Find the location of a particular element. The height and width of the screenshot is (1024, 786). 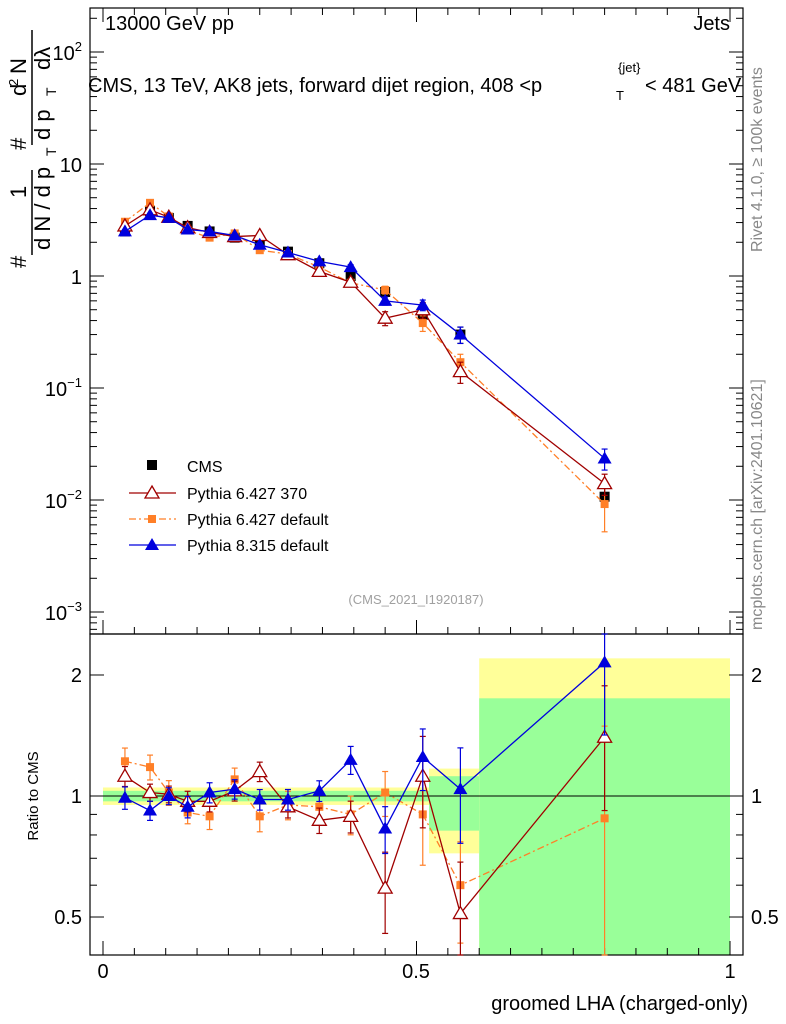

ytick-label-10: 10 is located at coordinates (71, 166).